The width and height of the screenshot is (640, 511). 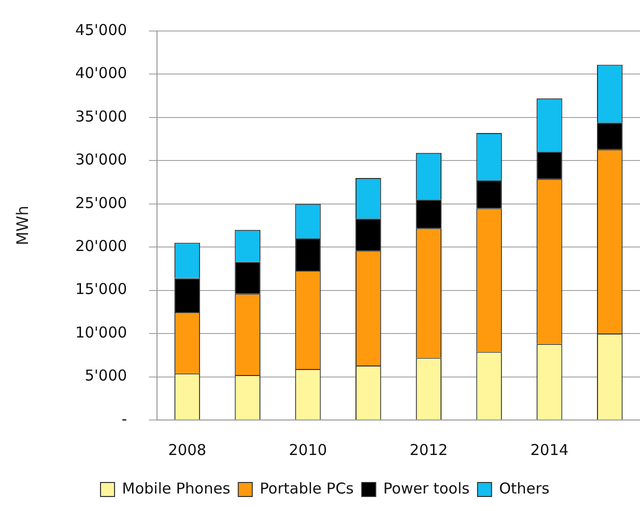 I want to click on y-tick-label: 20'000, so click(x=101, y=246).